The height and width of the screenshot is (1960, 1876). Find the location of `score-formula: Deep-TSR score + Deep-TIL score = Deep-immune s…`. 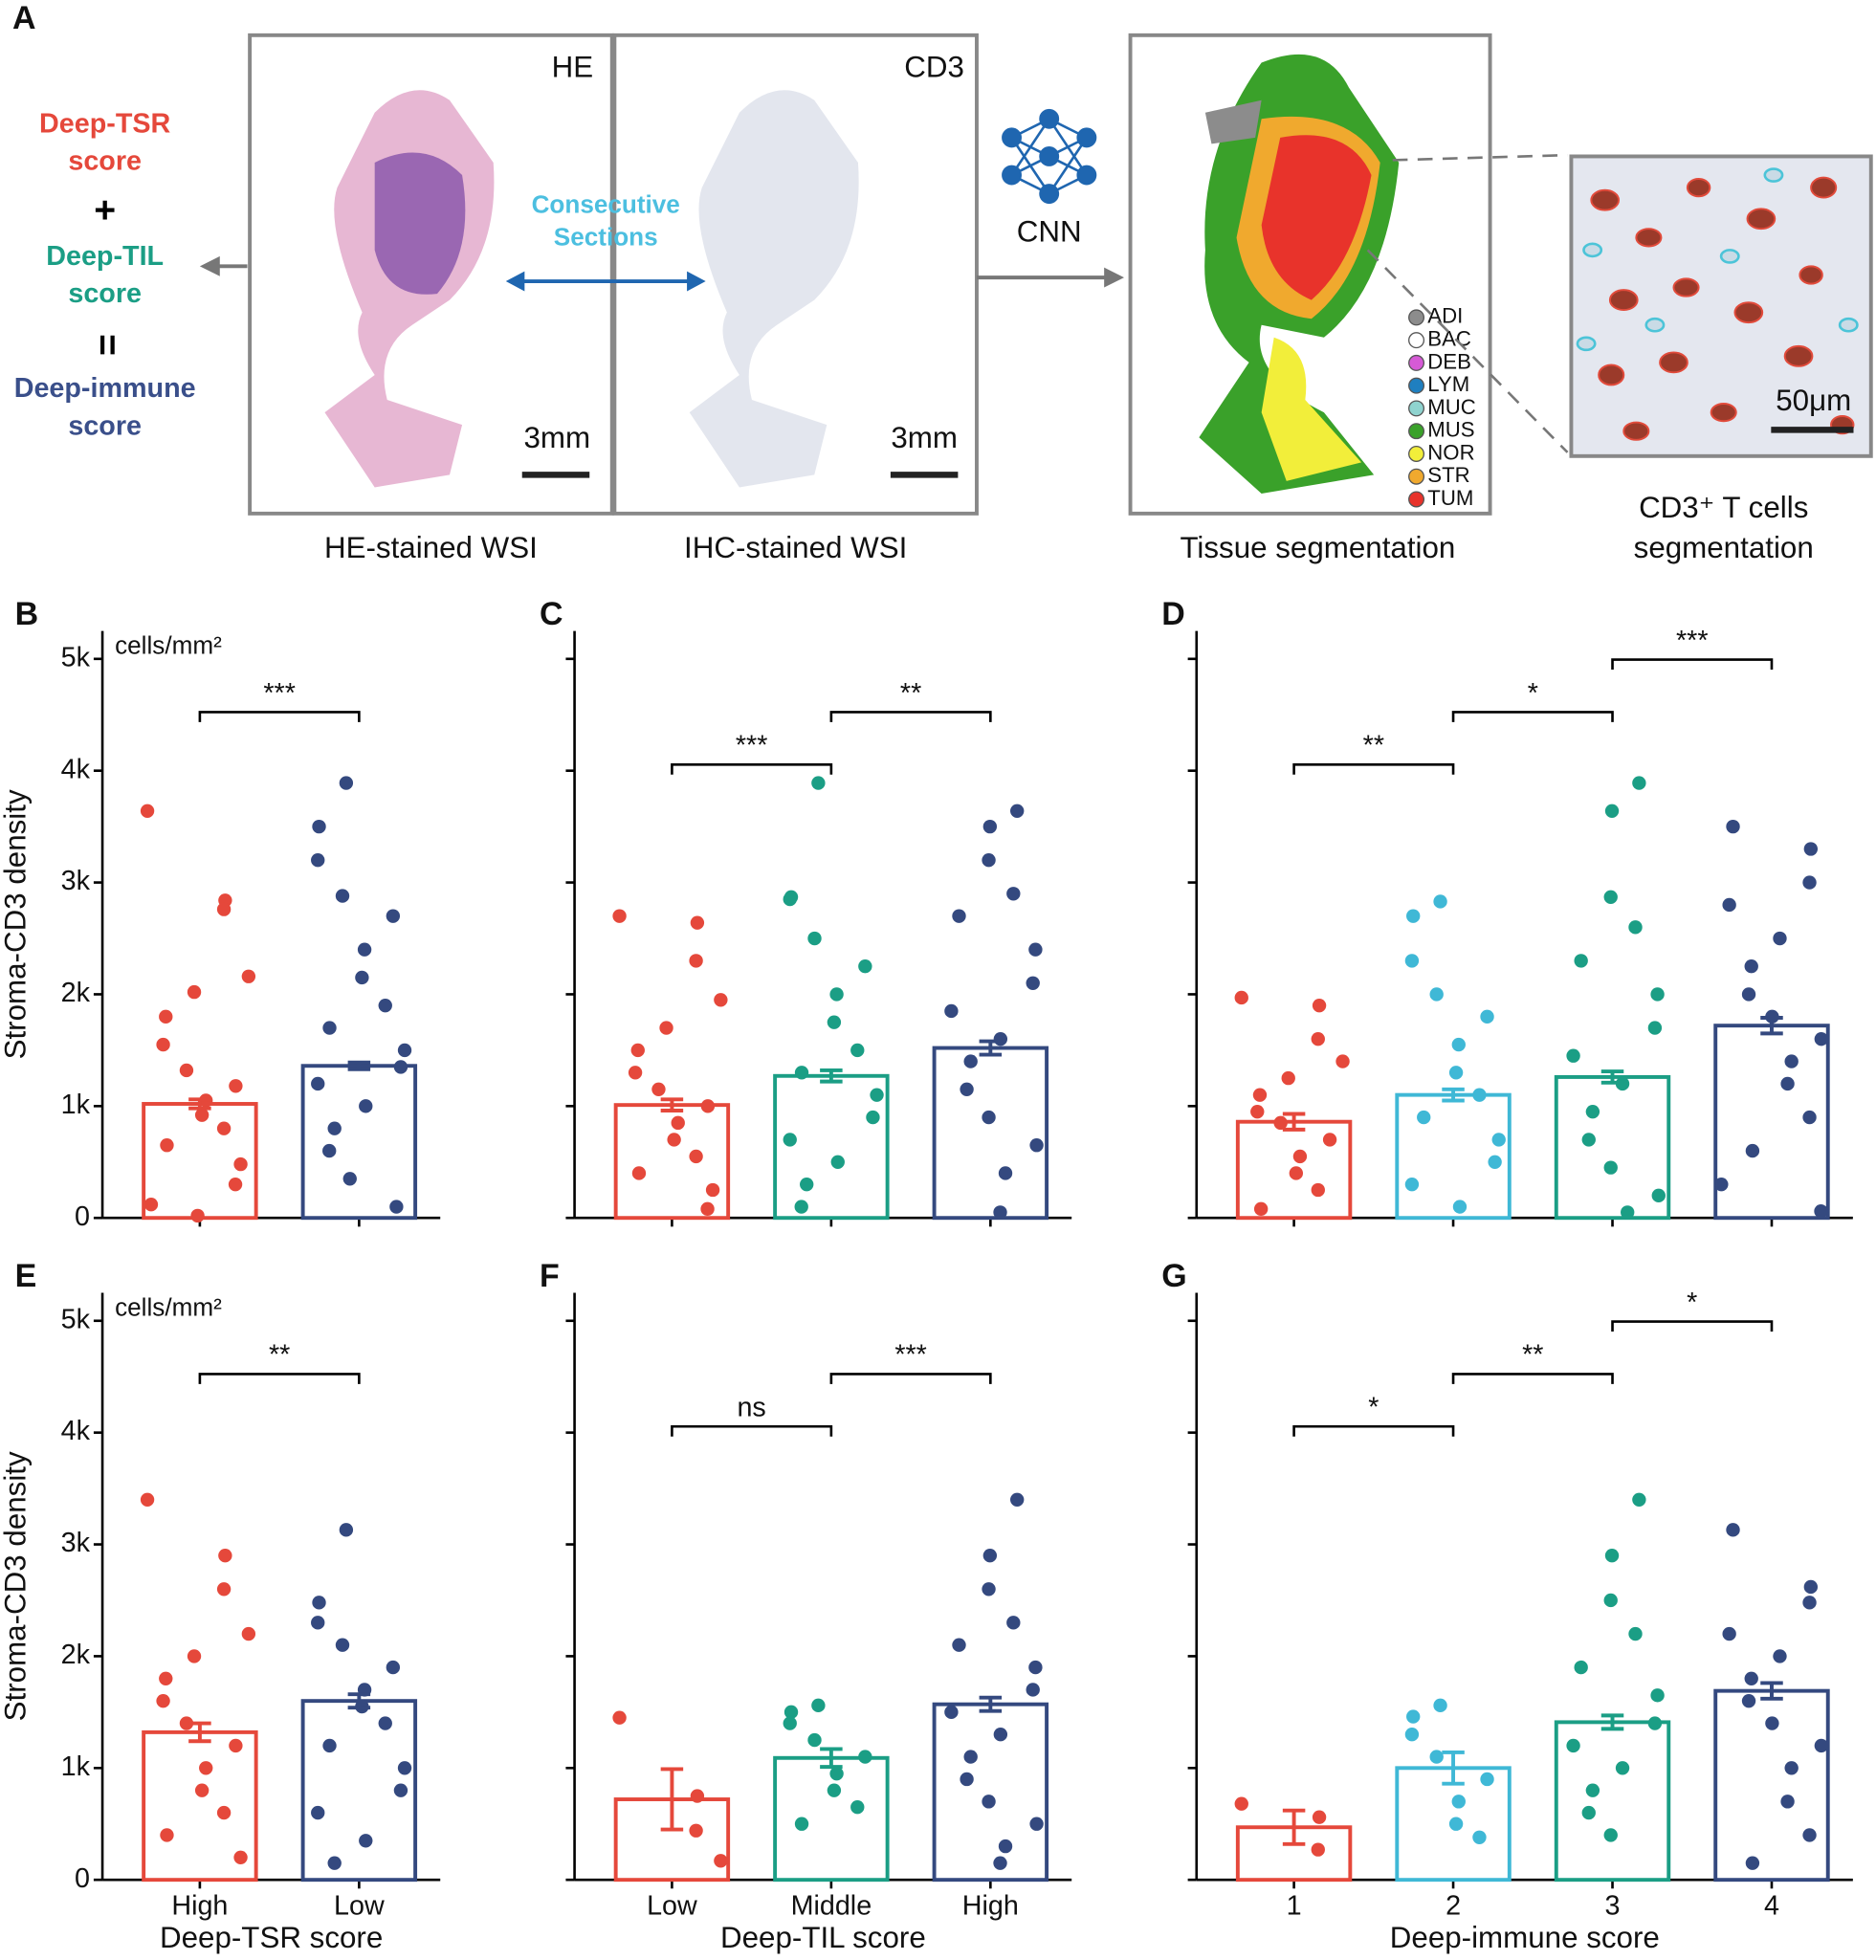

score-formula: Deep-TSR score + Deep-TIL score = Deep-immune s… is located at coordinates (105, 274).